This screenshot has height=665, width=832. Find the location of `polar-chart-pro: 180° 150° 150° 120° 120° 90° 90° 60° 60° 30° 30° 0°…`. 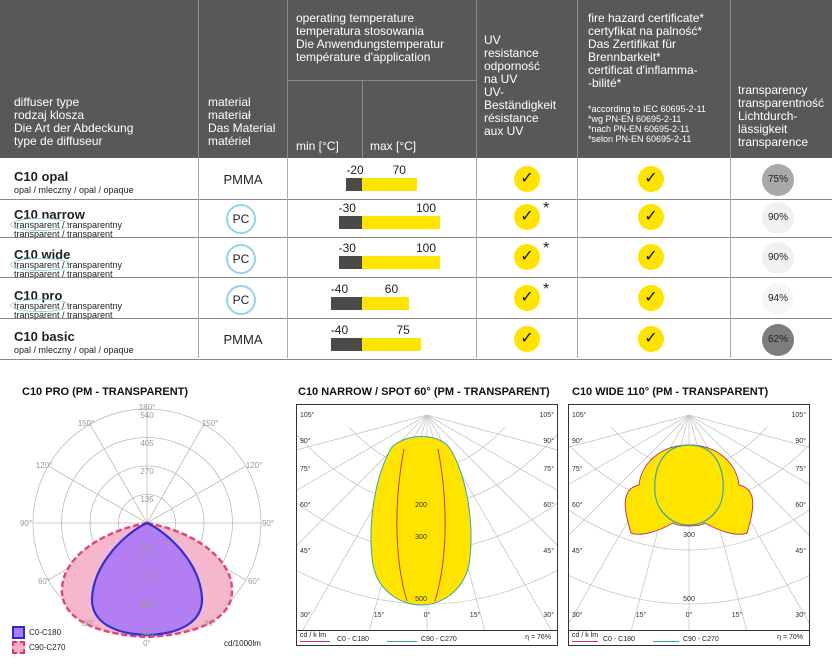

polar-chart-pro: 180° 150° 150° 120° 120° 90° 90° 60° 60° 30° 30° 0°… is located at coordinates (147, 525).